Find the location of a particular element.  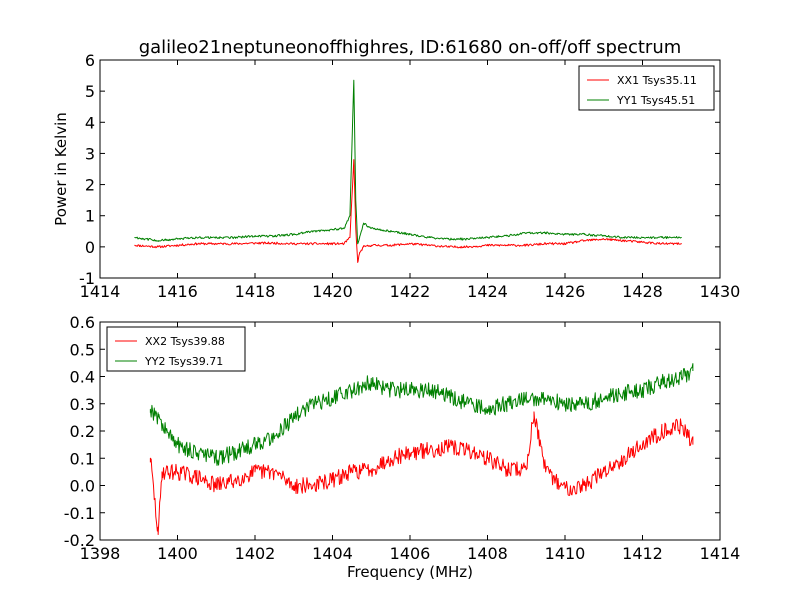

x-tick-label: 1406 is located at coordinates (410, 553).